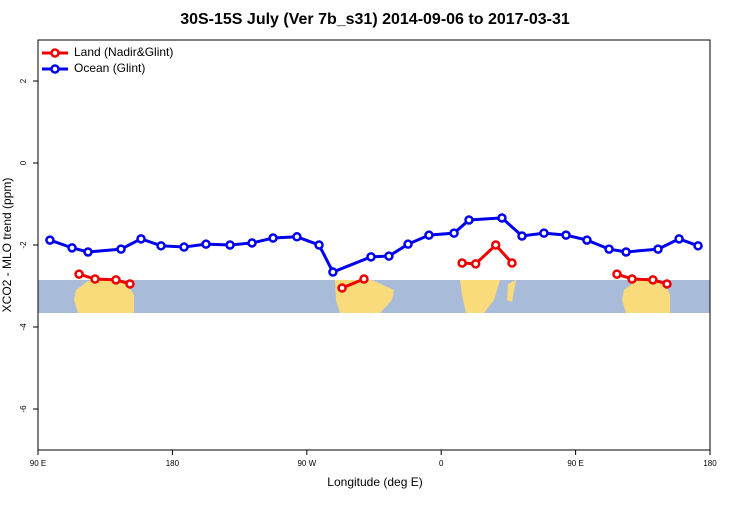 The height and width of the screenshot is (505, 750). Describe the element at coordinates (109, 68) in the screenshot. I see `legend-label: Ocean (Glint)` at that location.